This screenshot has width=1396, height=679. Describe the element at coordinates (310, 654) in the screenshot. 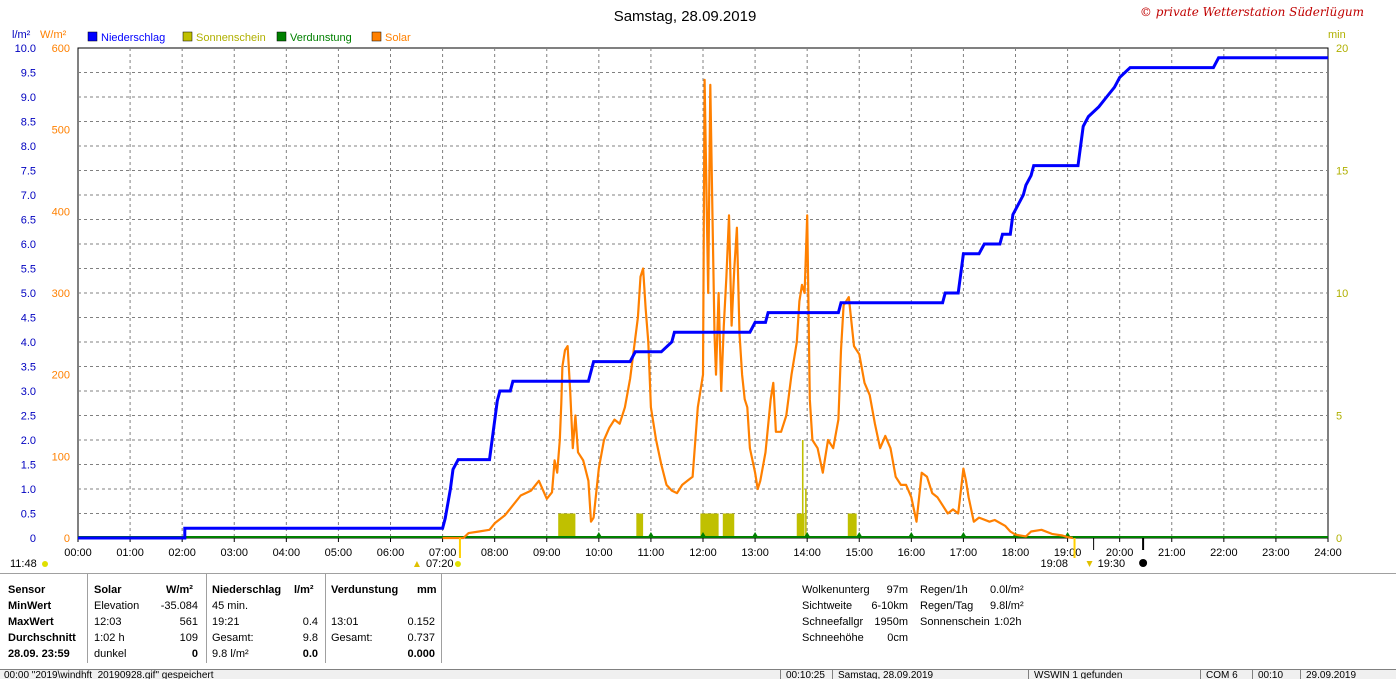

I see `stat-precip-b: 0.0` at that location.